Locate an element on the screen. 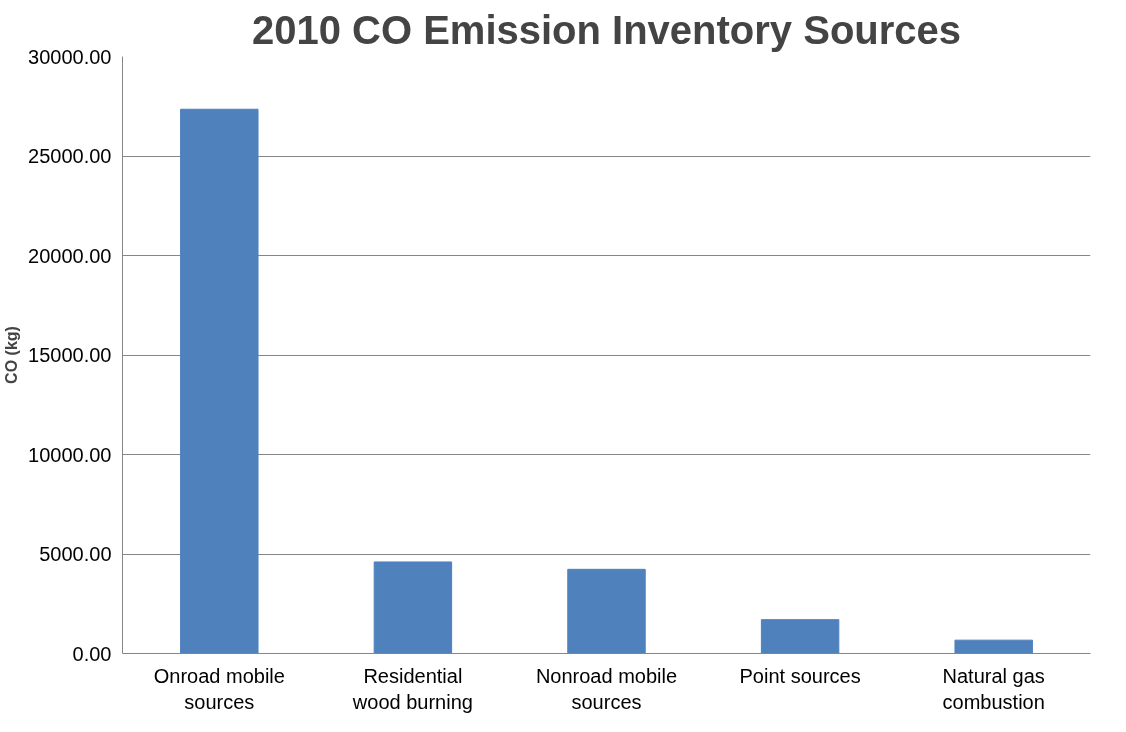 This screenshot has width=1126, height=732. x-tick-label: Onroad mobile sources is located at coordinates (219, 688).